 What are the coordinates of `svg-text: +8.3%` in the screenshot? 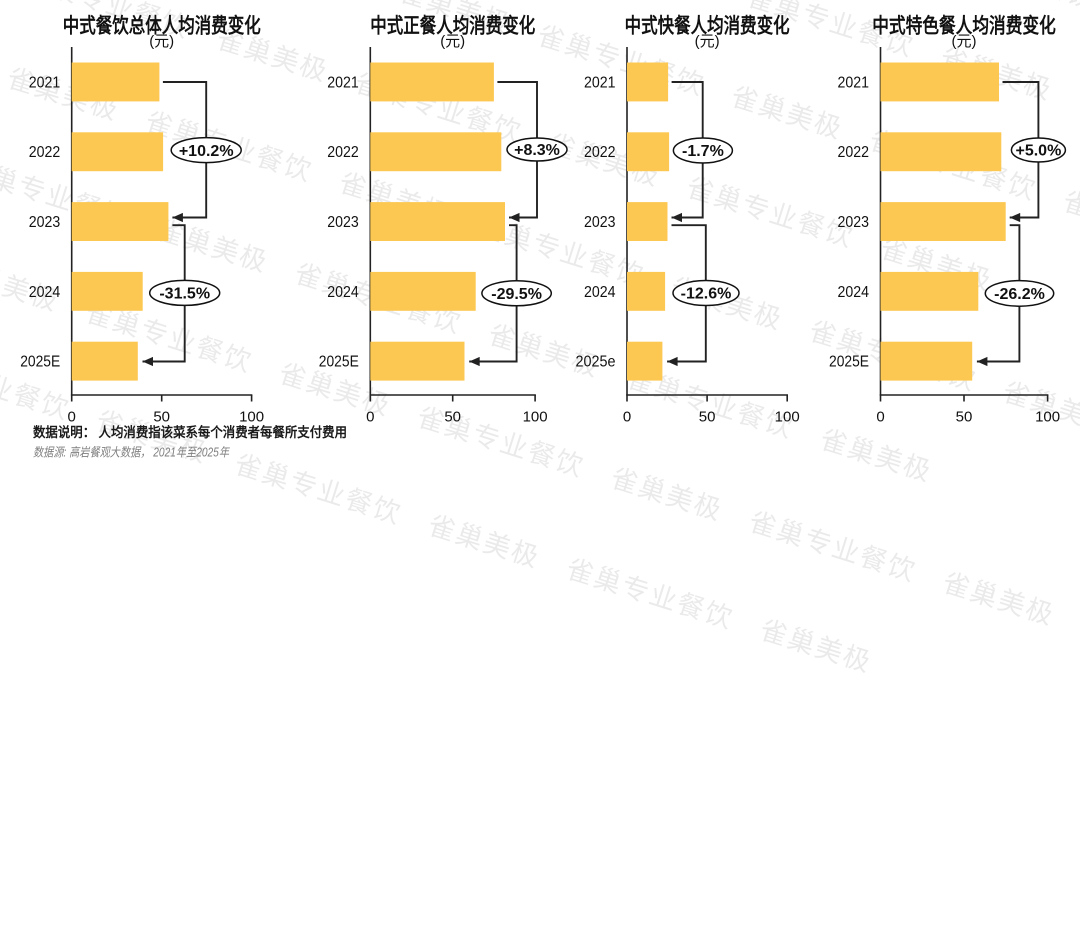 It's located at (537, 150).